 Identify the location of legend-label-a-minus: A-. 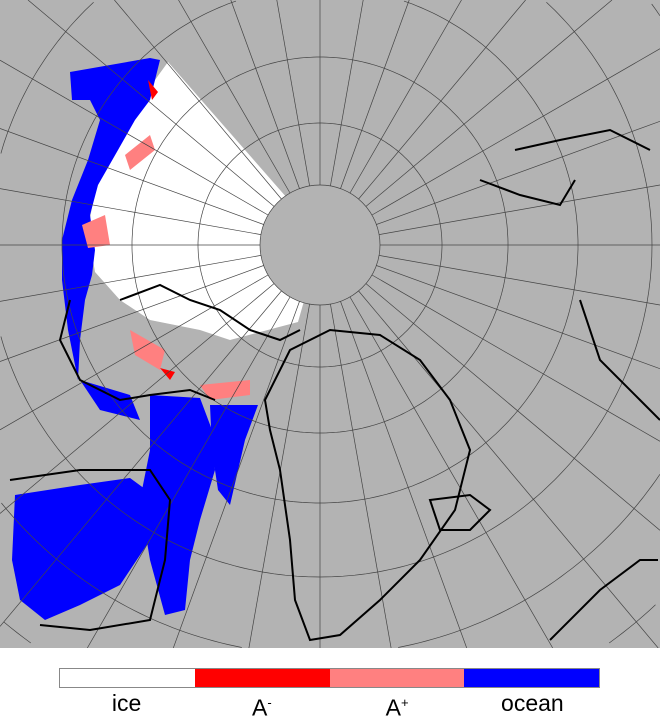
(262, 707).